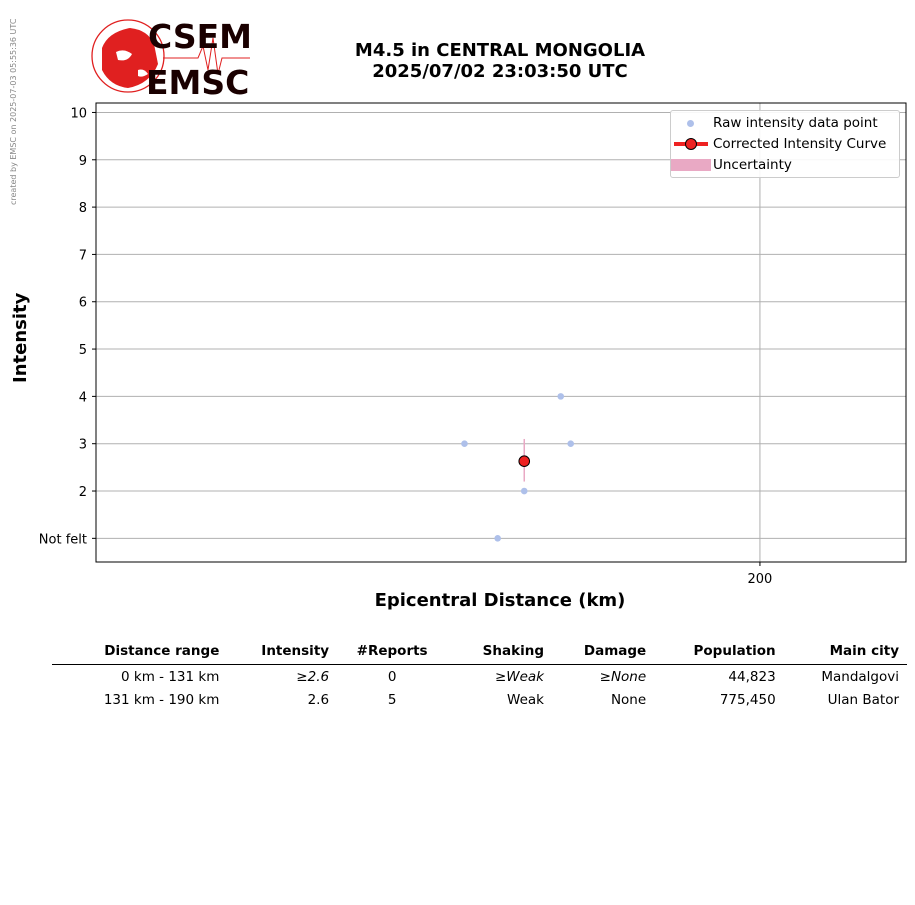 The height and width of the screenshot is (905, 915). I want to click on cell-city: Mandalgovi, so click(860, 677).